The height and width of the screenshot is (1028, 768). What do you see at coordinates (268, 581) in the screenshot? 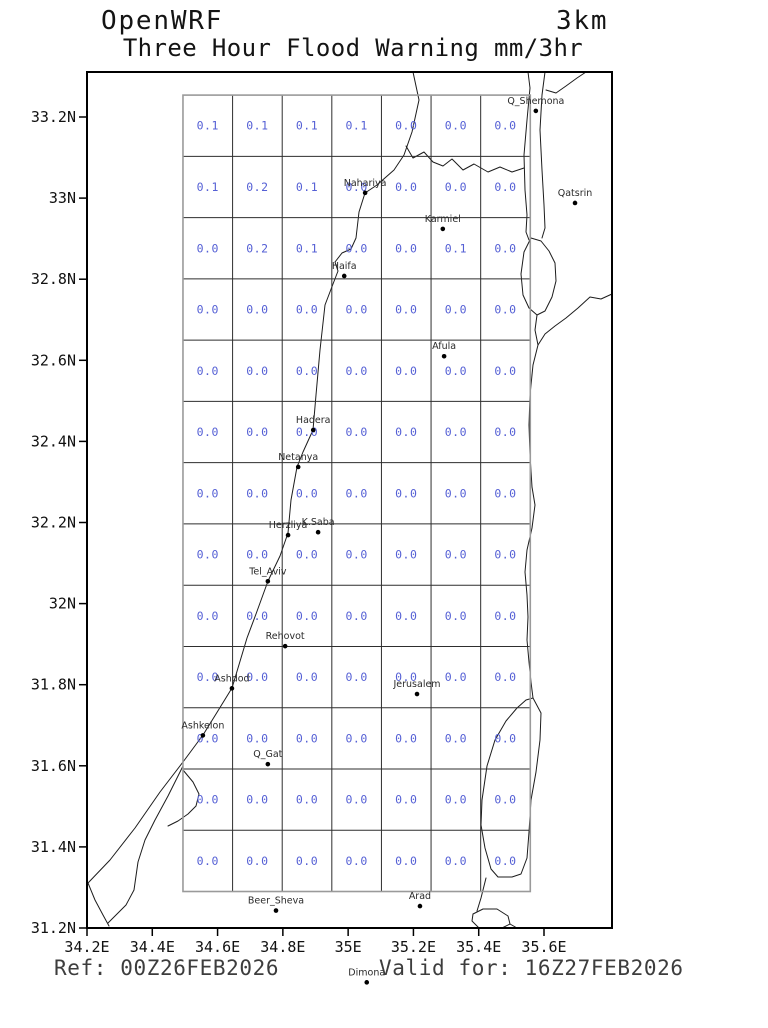
I see `city-dot-tel-aviv` at bounding box center [268, 581].